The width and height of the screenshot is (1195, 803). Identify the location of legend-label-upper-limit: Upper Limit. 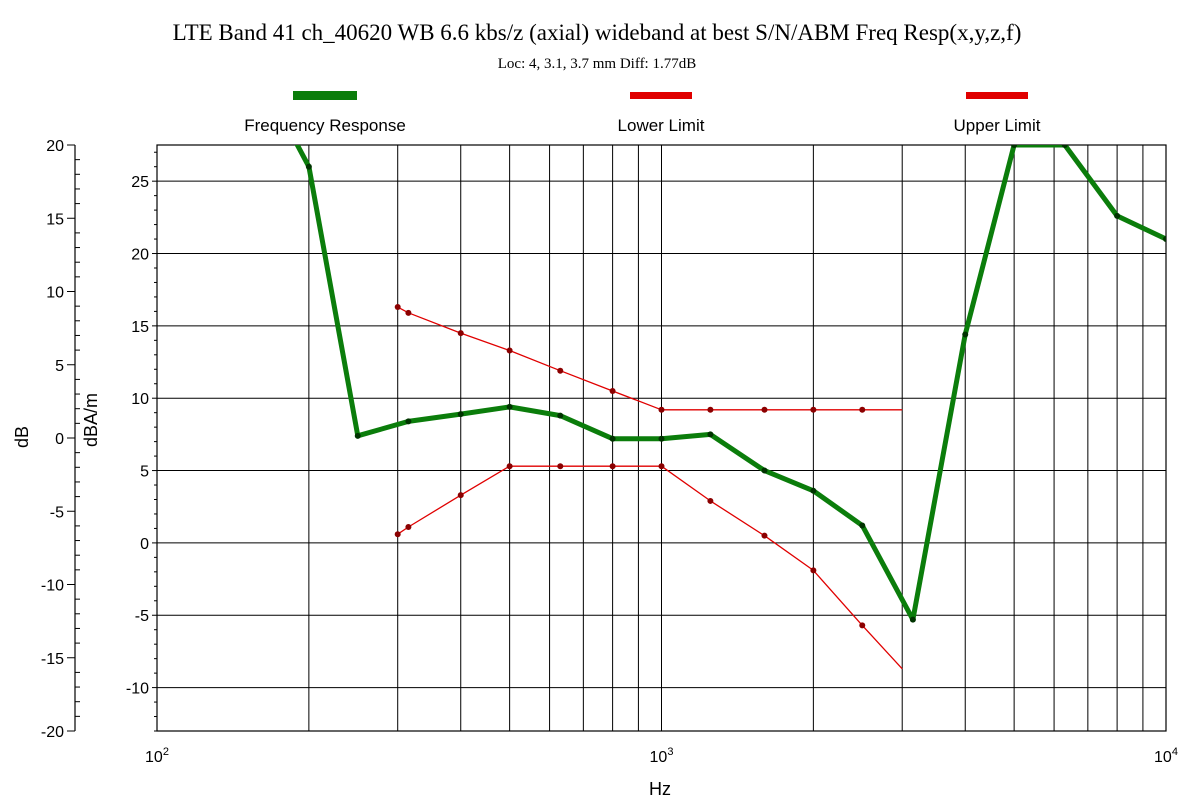
(997, 125).